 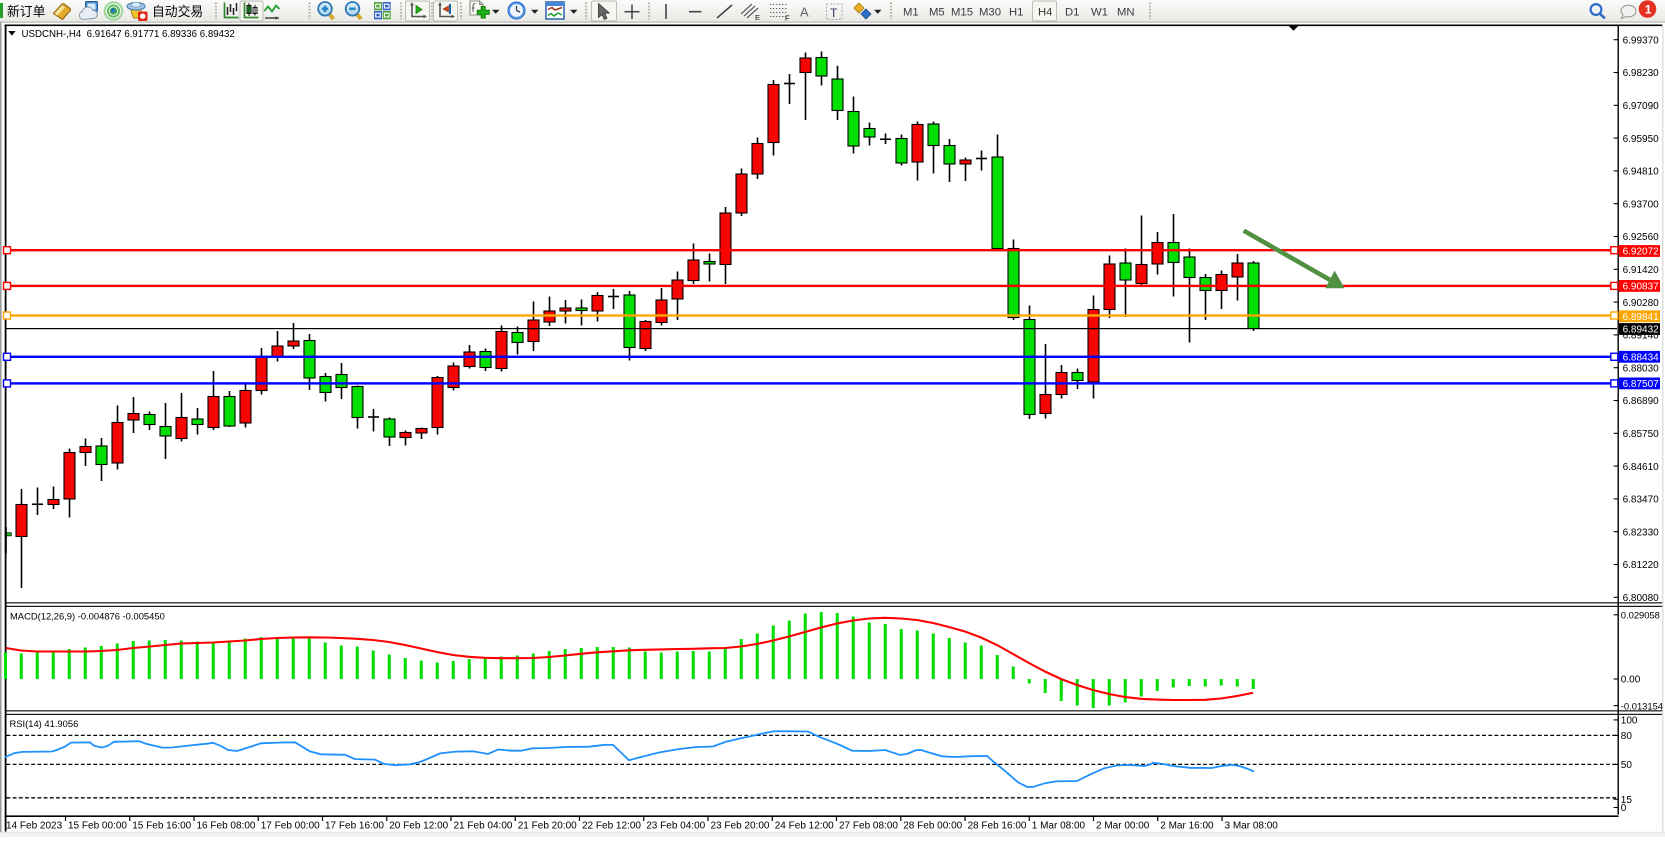 I want to click on svg-text: 6.88030, so click(x=1641, y=368).